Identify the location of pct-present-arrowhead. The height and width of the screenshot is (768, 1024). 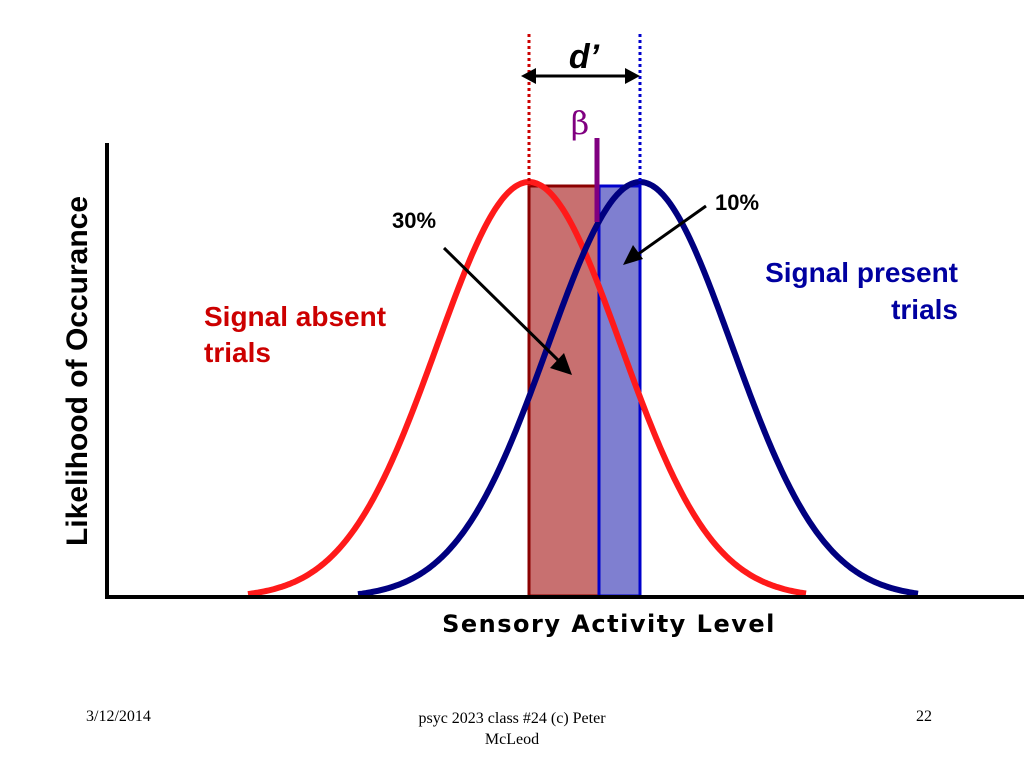
(633, 255).